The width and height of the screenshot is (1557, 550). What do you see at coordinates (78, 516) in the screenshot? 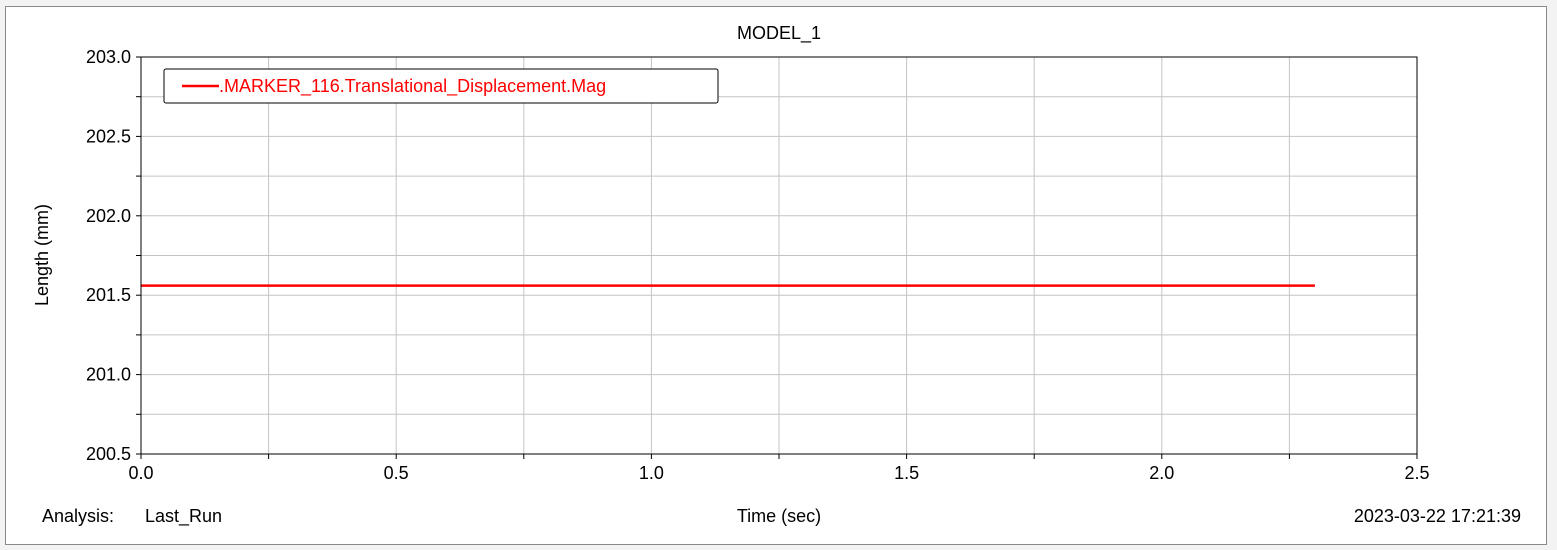
I see `analysis-label: Analysis:` at bounding box center [78, 516].